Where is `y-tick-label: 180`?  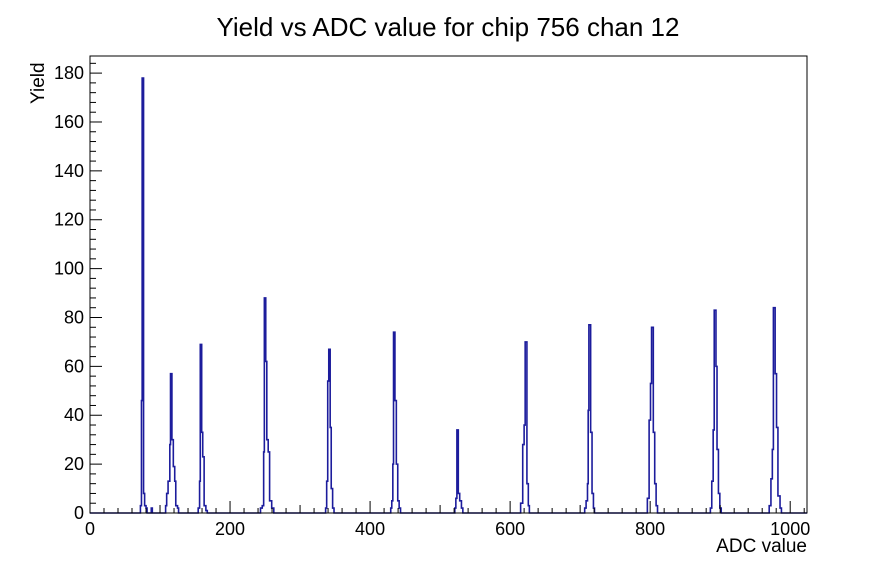
y-tick-label: 180 is located at coordinates (69, 73).